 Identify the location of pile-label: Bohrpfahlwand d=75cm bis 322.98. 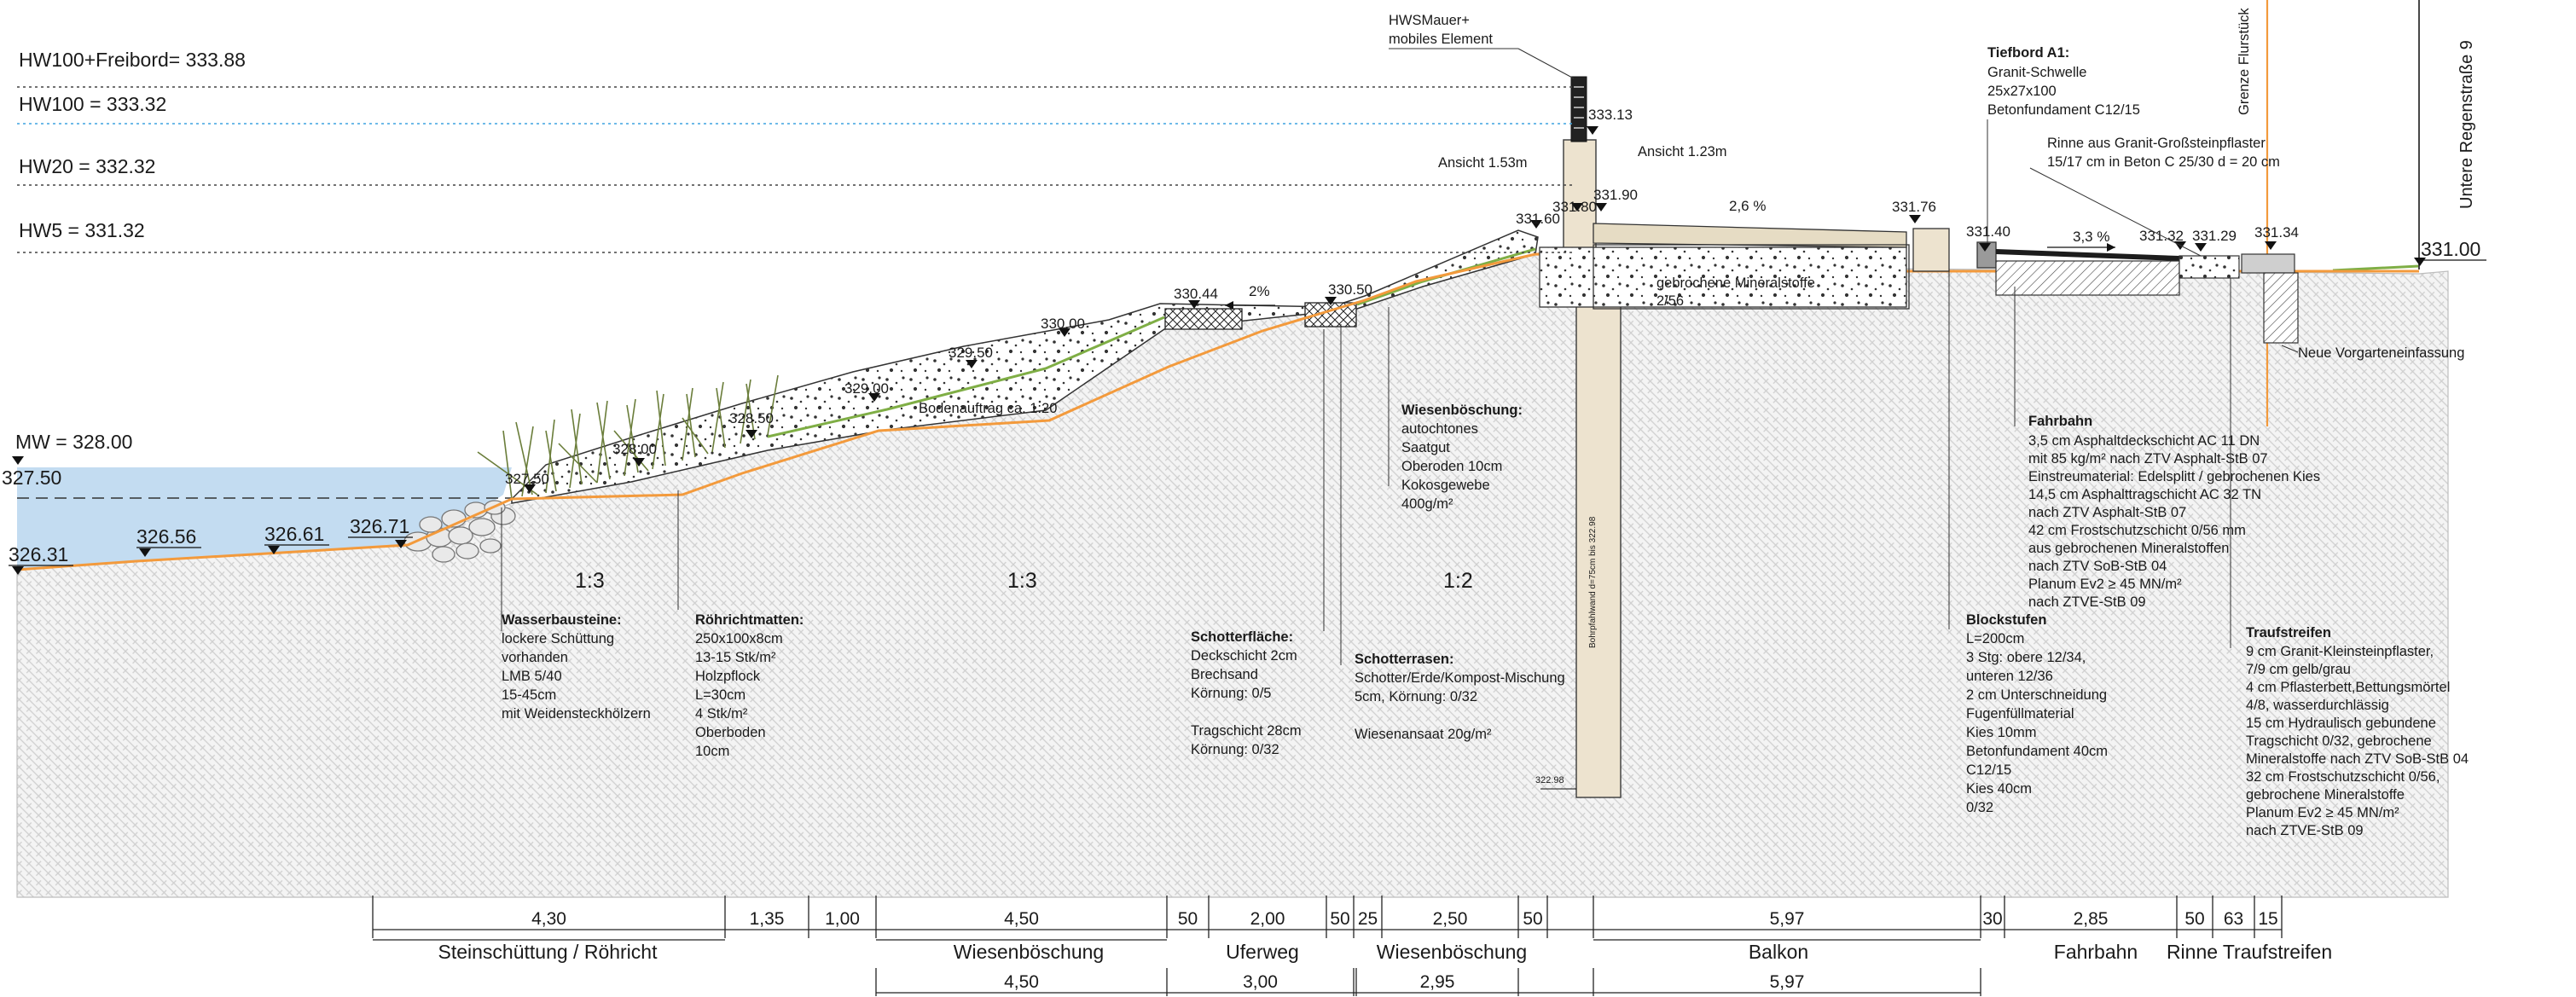
(1593, 582).